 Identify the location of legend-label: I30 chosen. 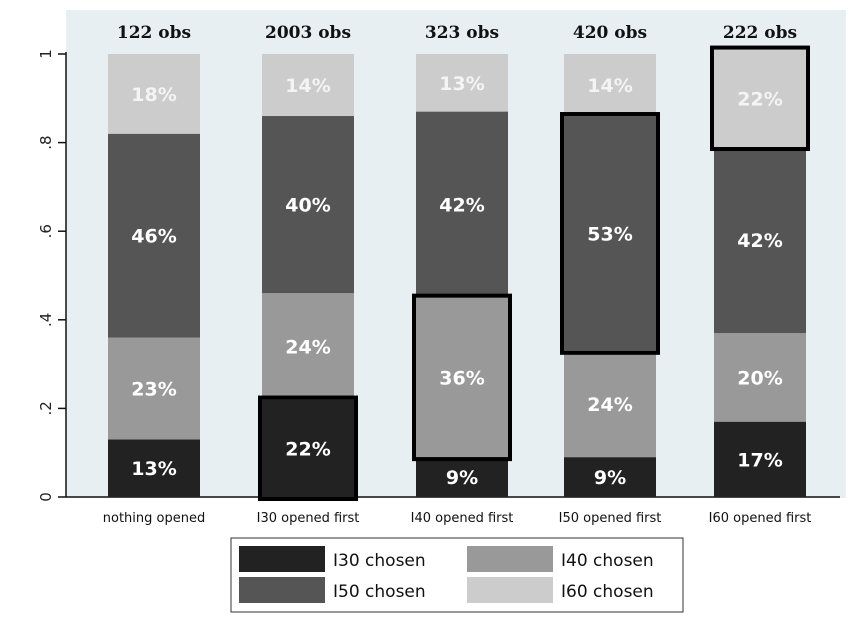
(379, 561).